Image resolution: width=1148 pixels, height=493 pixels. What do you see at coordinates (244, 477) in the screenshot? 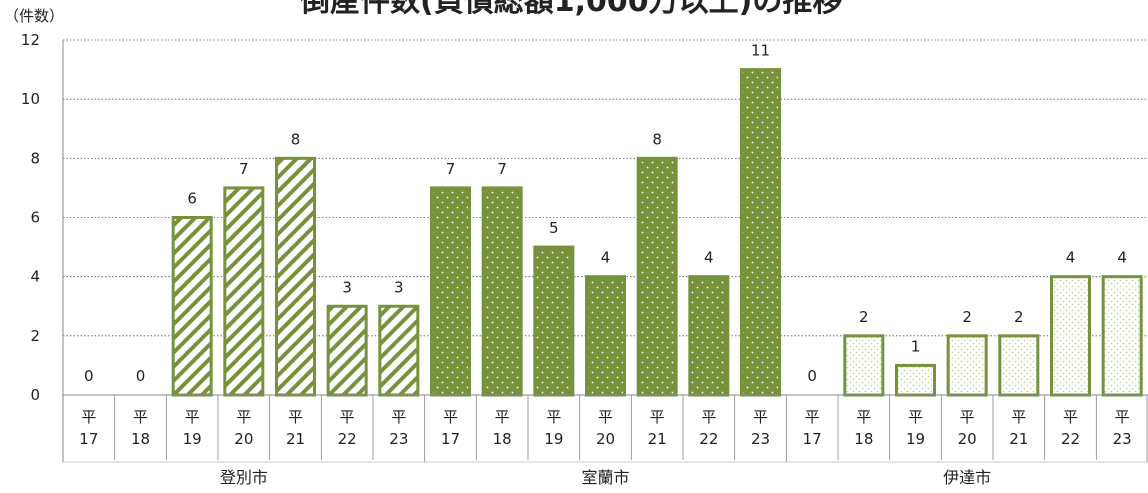
I see `group-label: 登別市` at bounding box center [244, 477].